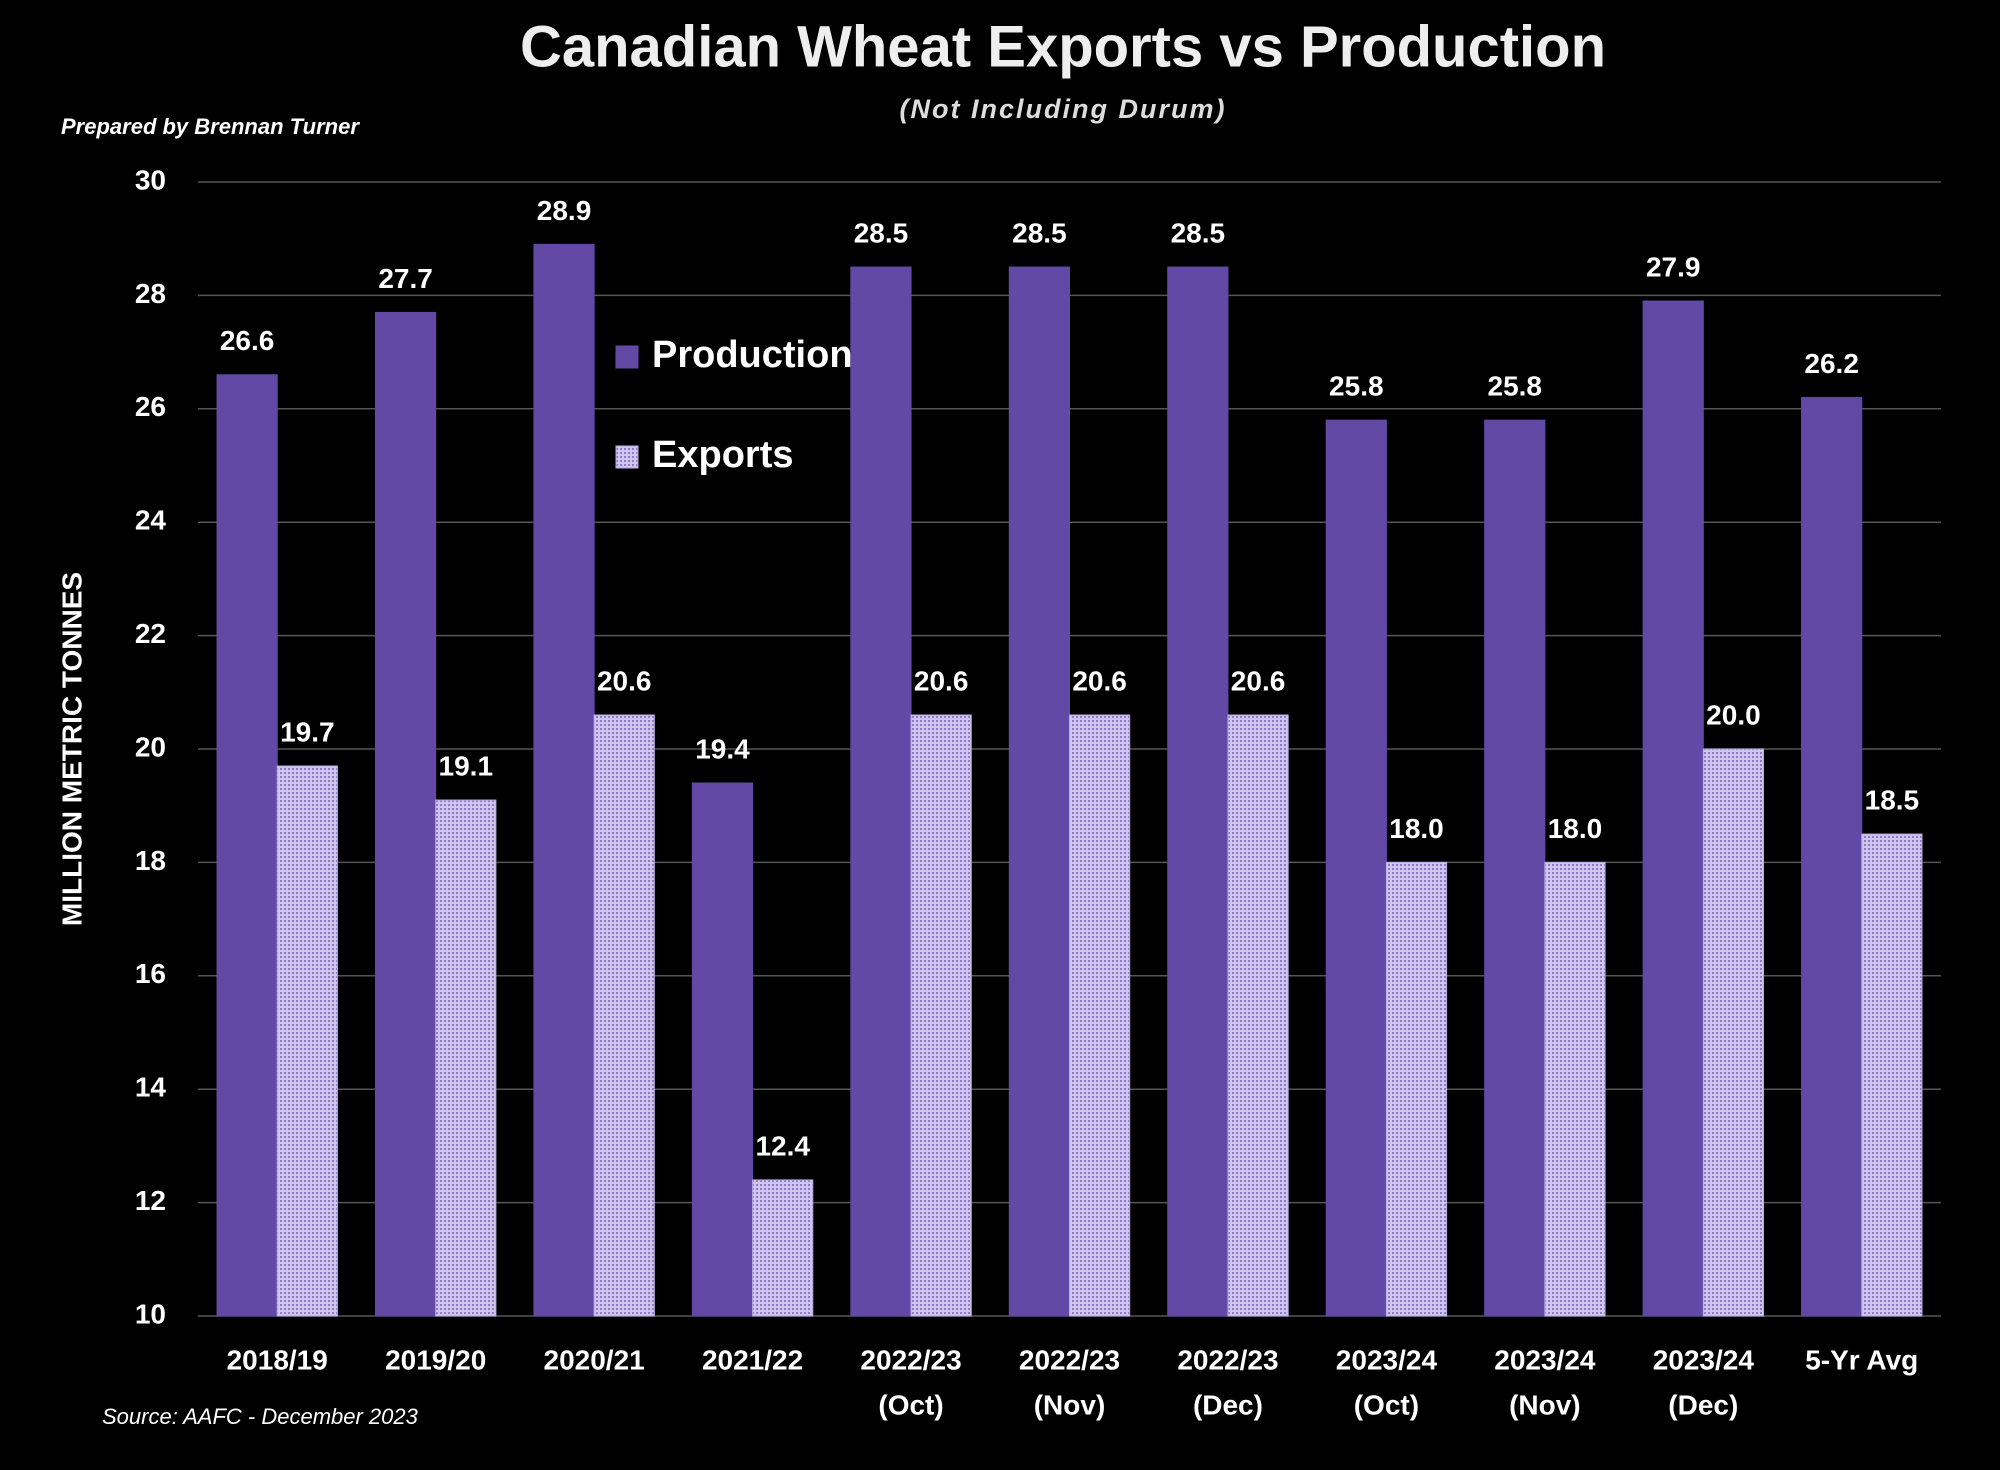 The height and width of the screenshot is (1470, 2000). I want to click on x-tick-label: 2019/20, so click(435, 1359).